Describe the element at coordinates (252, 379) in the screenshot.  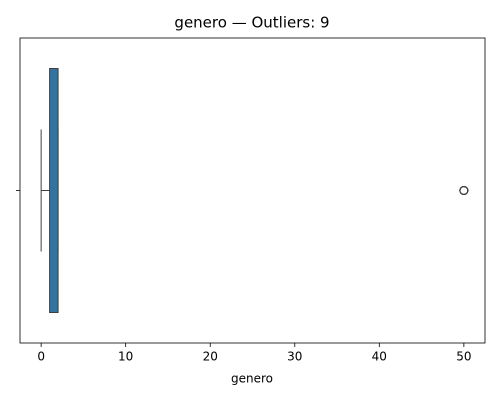
I see `x-axis-label: genero` at that location.